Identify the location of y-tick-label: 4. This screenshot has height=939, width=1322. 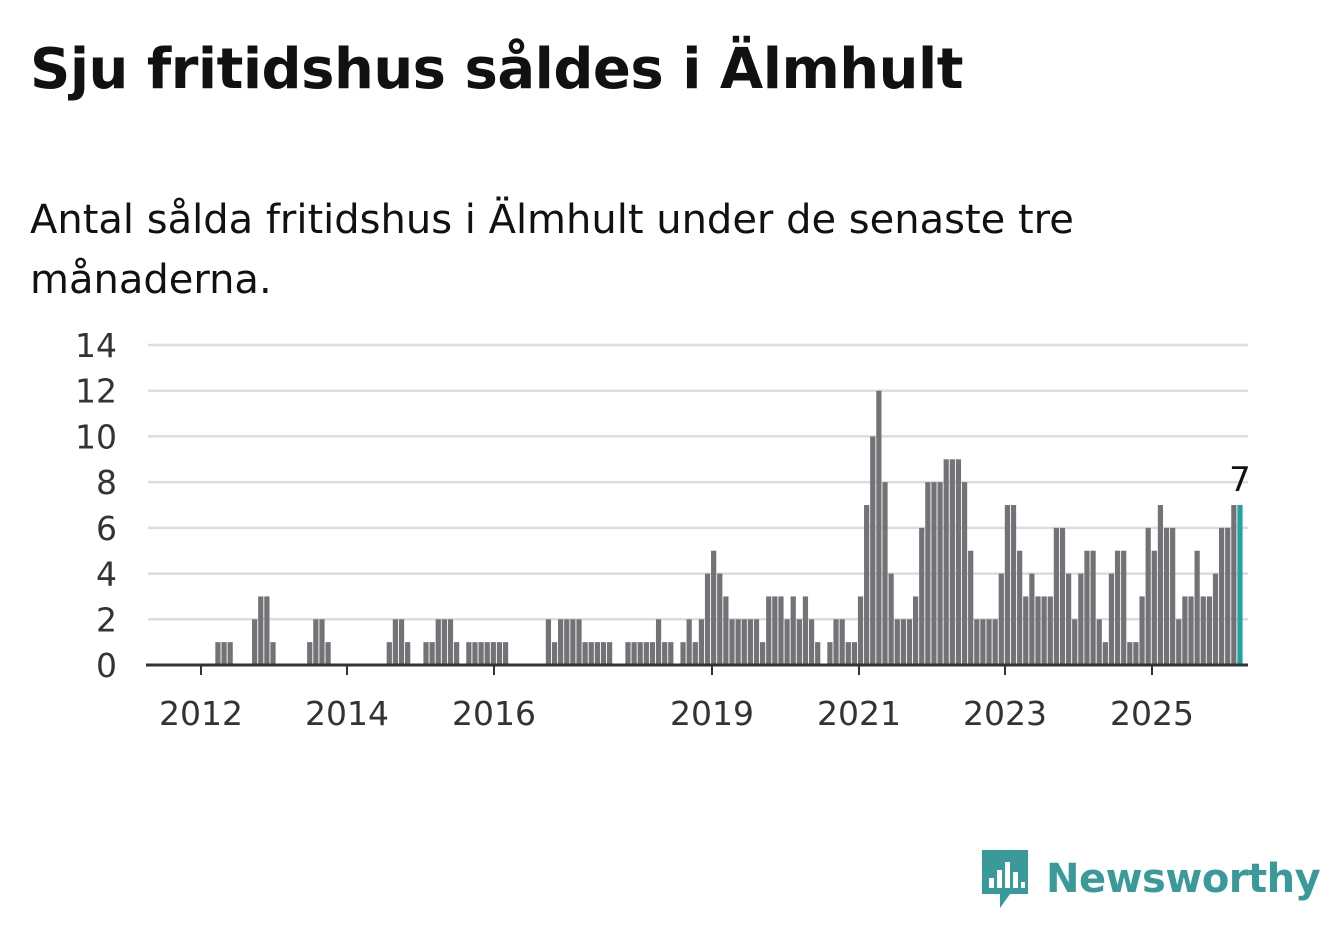
(106, 574).